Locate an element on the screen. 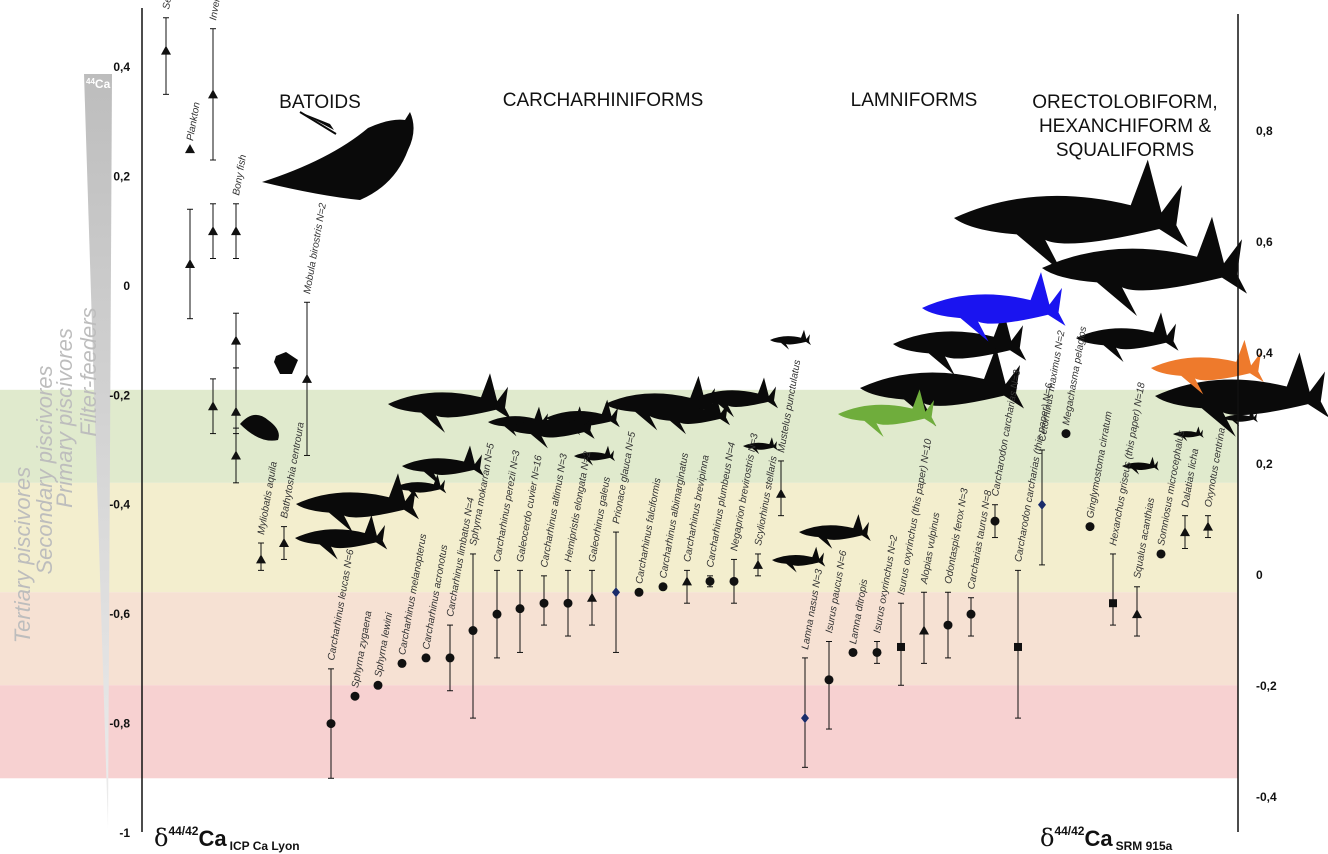 This screenshot has height=854, width=1328. calcium-gradient-triangle is located at coordinates (98, 451).